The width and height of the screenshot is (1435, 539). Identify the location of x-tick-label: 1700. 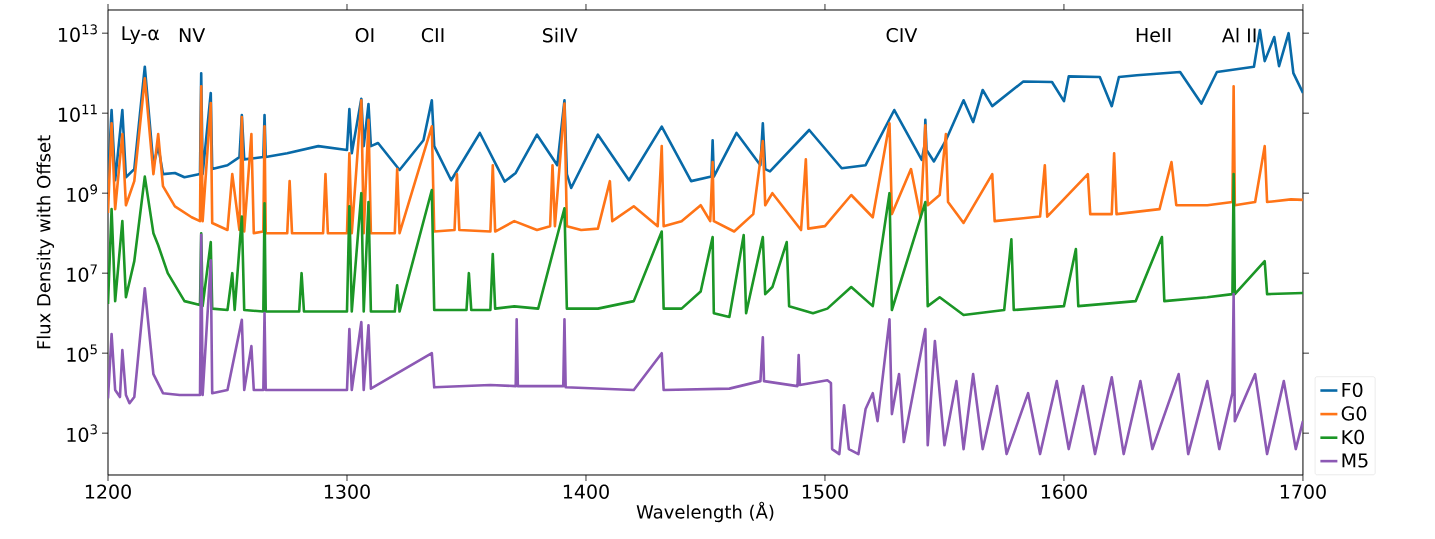
(1303, 491).